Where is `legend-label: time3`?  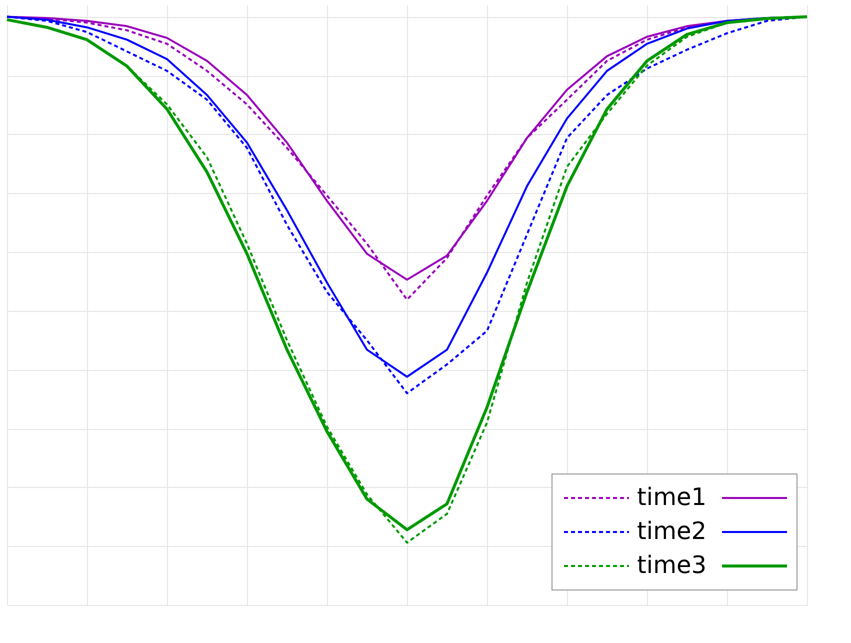
legend-label: time3 is located at coordinates (671, 565).